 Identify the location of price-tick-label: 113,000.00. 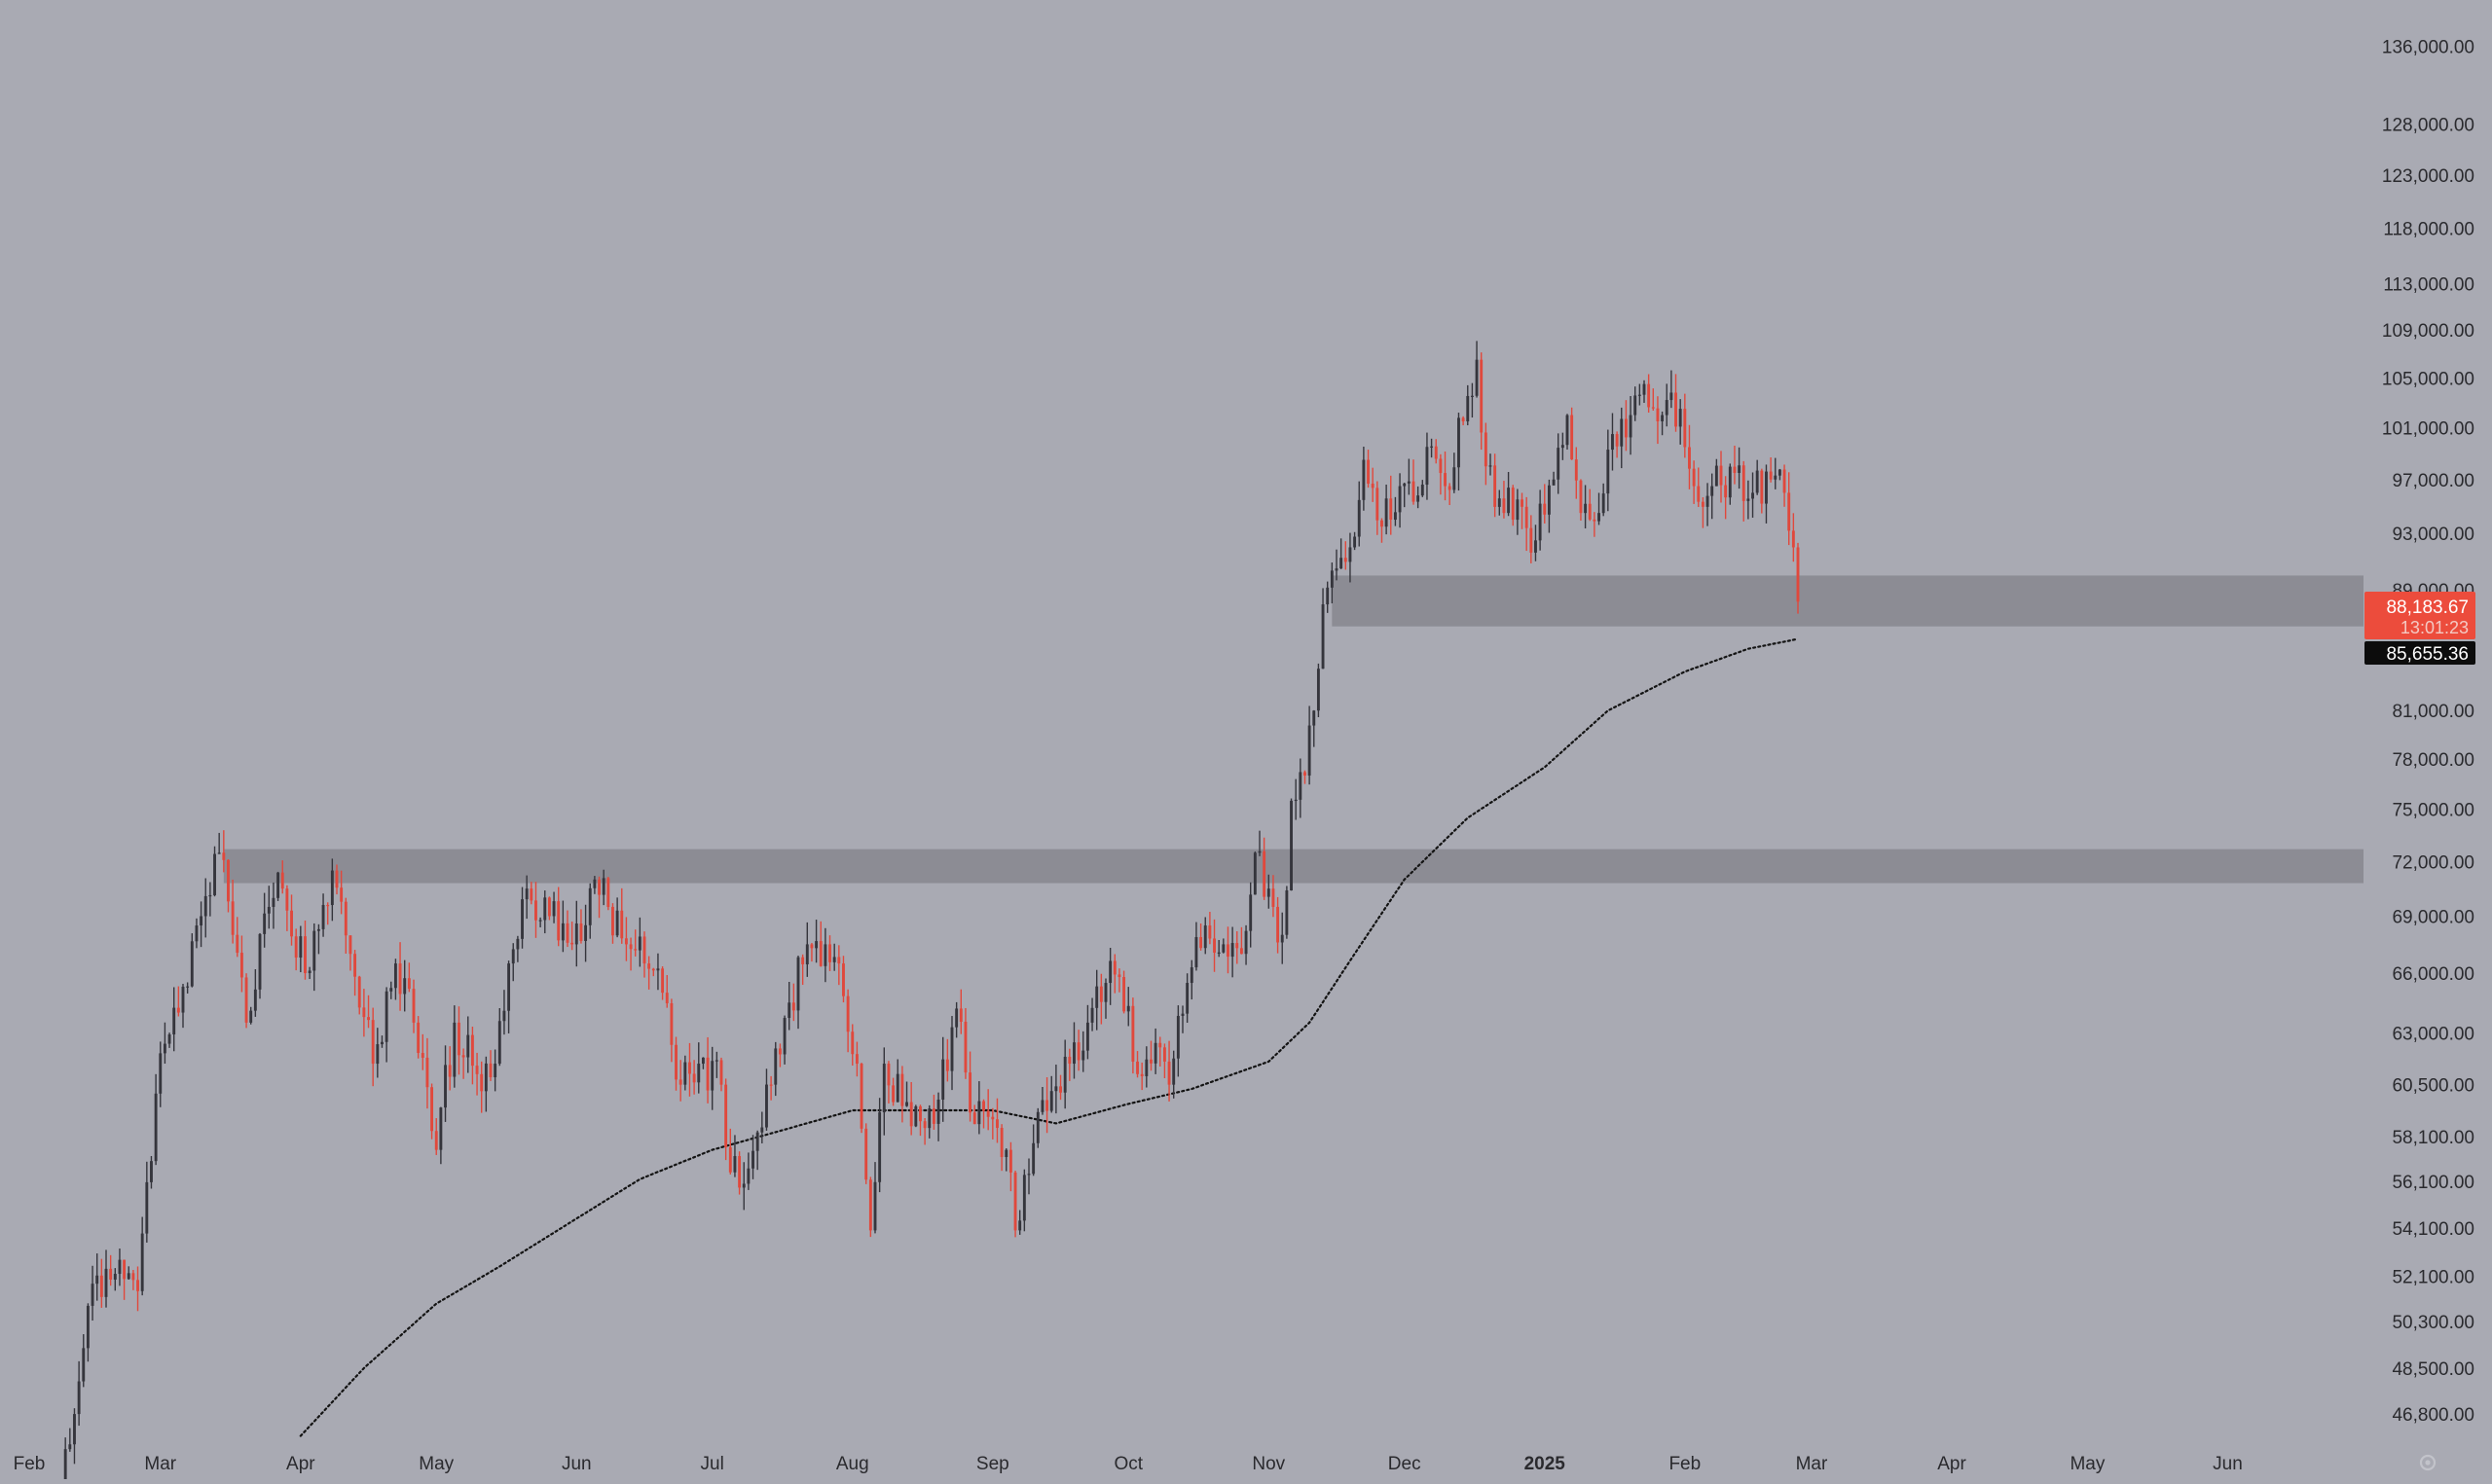
(2428, 285).